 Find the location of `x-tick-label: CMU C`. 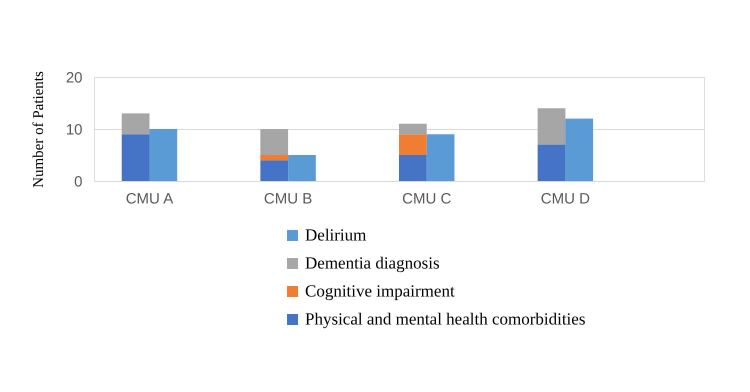

x-tick-label: CMU C is located at coordinates (427, 199).